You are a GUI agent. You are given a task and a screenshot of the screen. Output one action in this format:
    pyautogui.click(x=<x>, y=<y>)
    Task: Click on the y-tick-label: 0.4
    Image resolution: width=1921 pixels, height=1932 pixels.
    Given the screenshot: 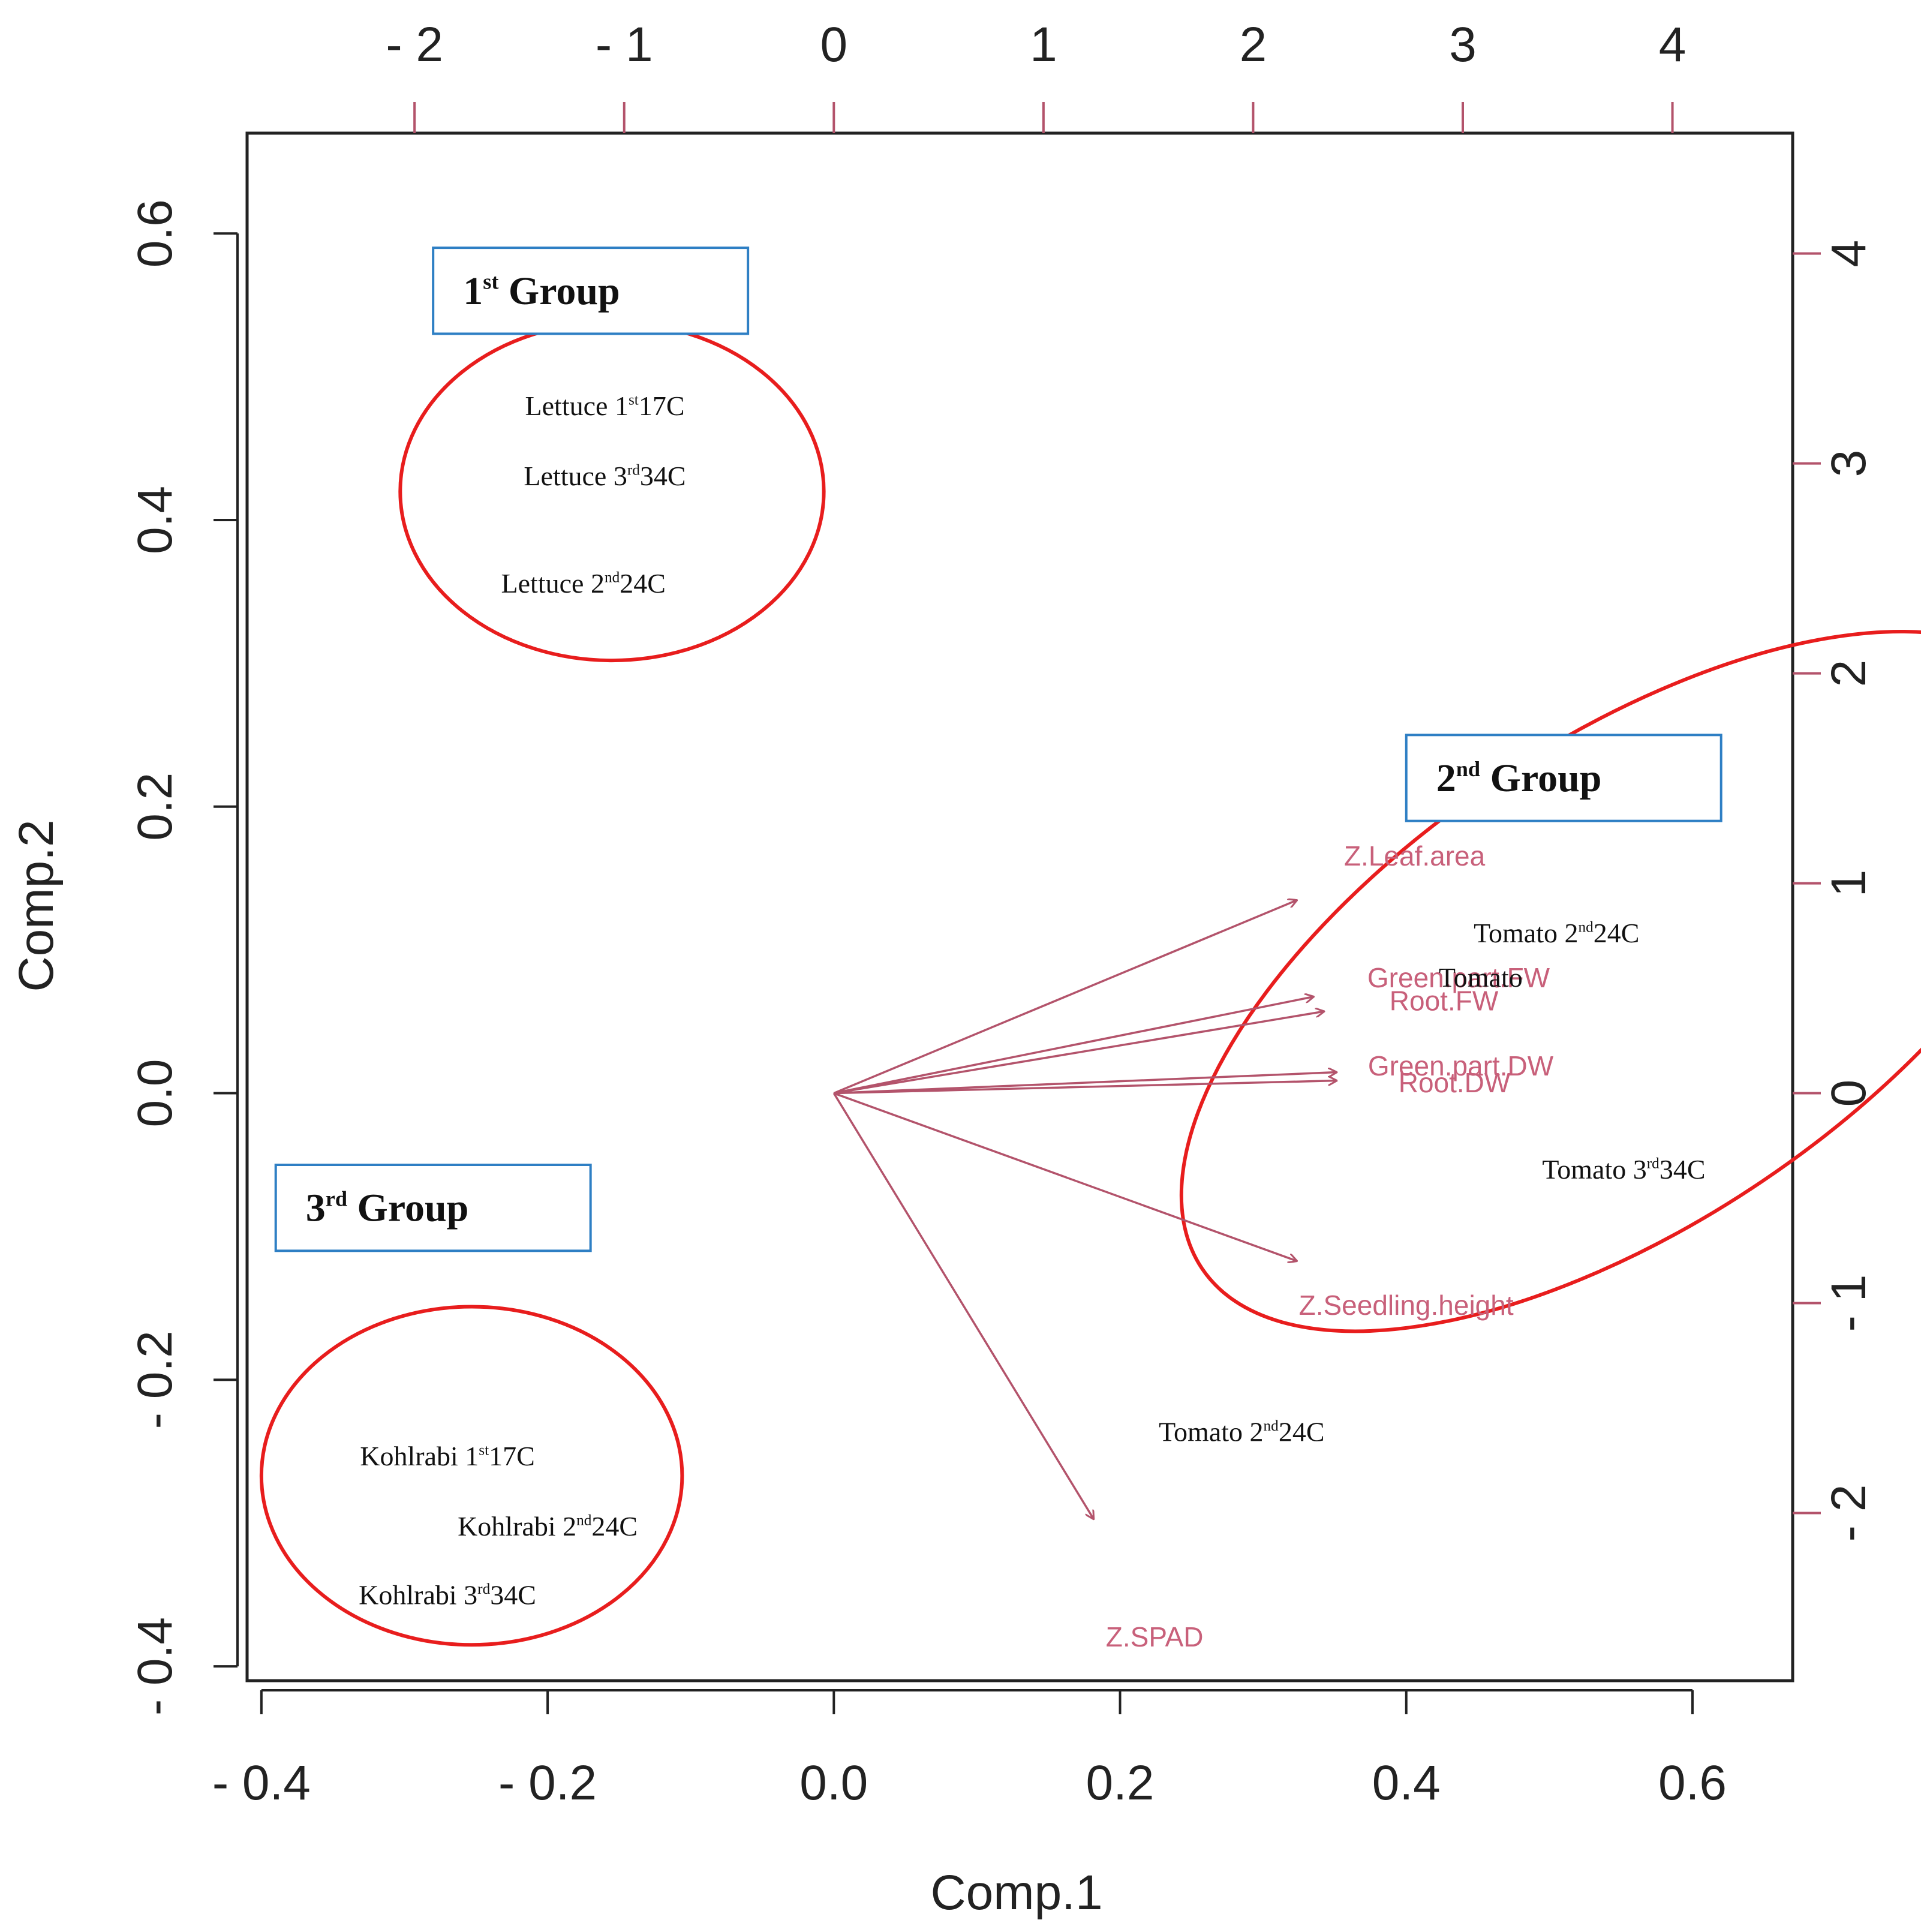 What is the action you would take?
    pyautogui.click(x=155, y=520)
    